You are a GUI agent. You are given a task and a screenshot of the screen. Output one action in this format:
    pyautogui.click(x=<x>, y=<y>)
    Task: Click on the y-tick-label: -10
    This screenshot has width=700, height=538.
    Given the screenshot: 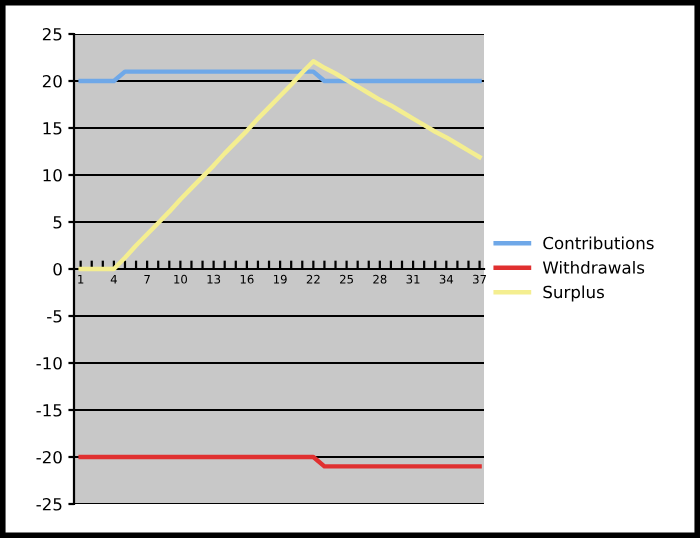 What is the action you would take?
    pyautogui.click(x=49, y=363)
    